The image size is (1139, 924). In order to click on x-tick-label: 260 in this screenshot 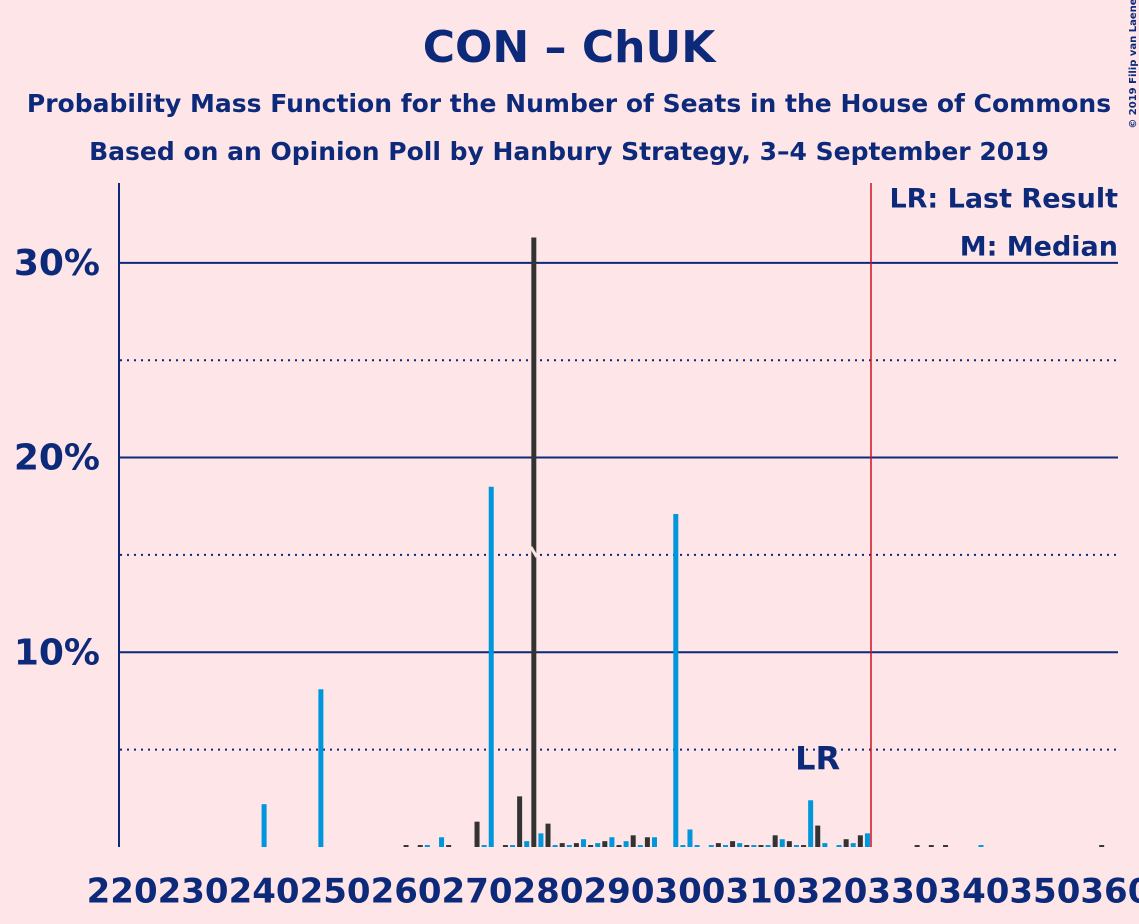, I will do `click(406, 892)`.